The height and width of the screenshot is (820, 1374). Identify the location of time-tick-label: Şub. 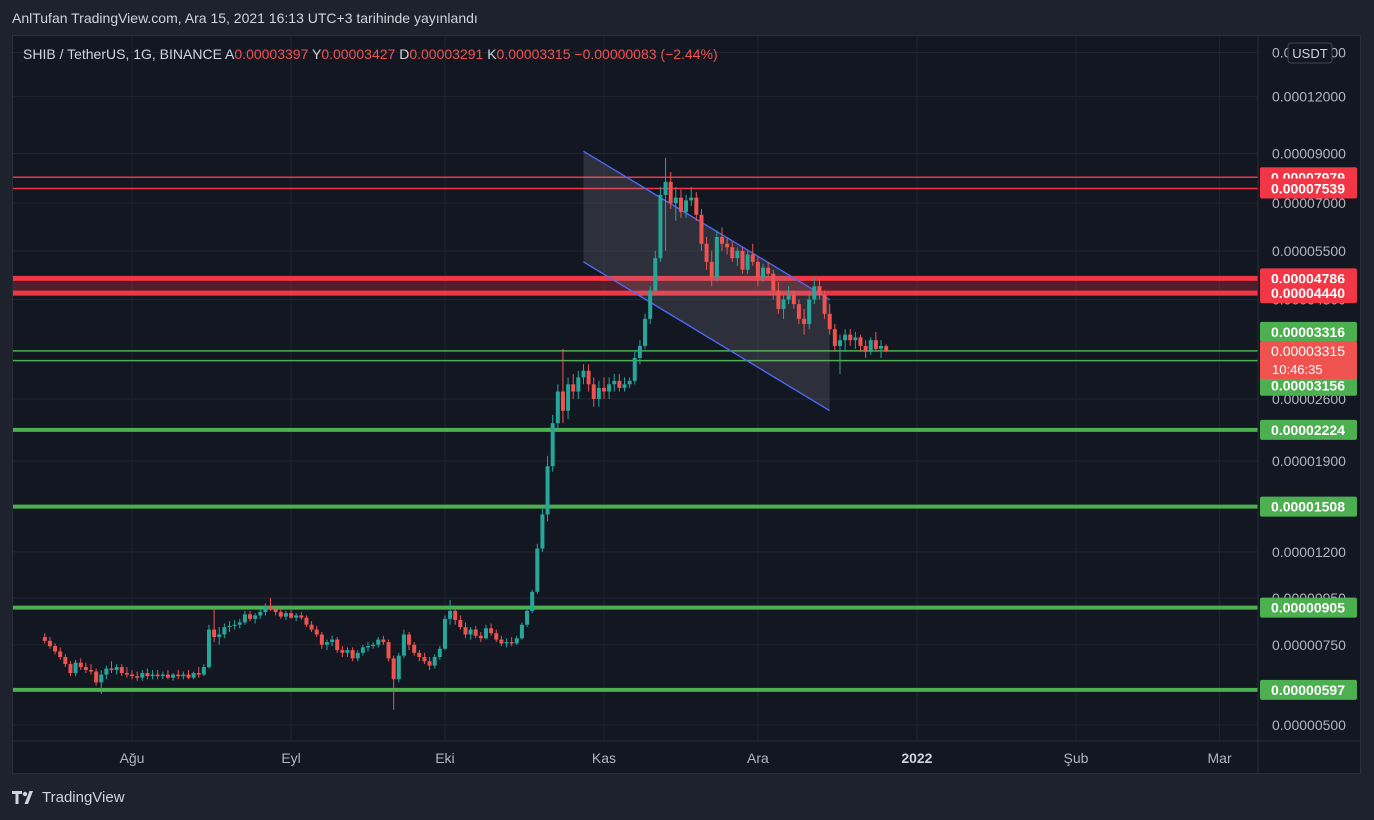
(1075, 758).